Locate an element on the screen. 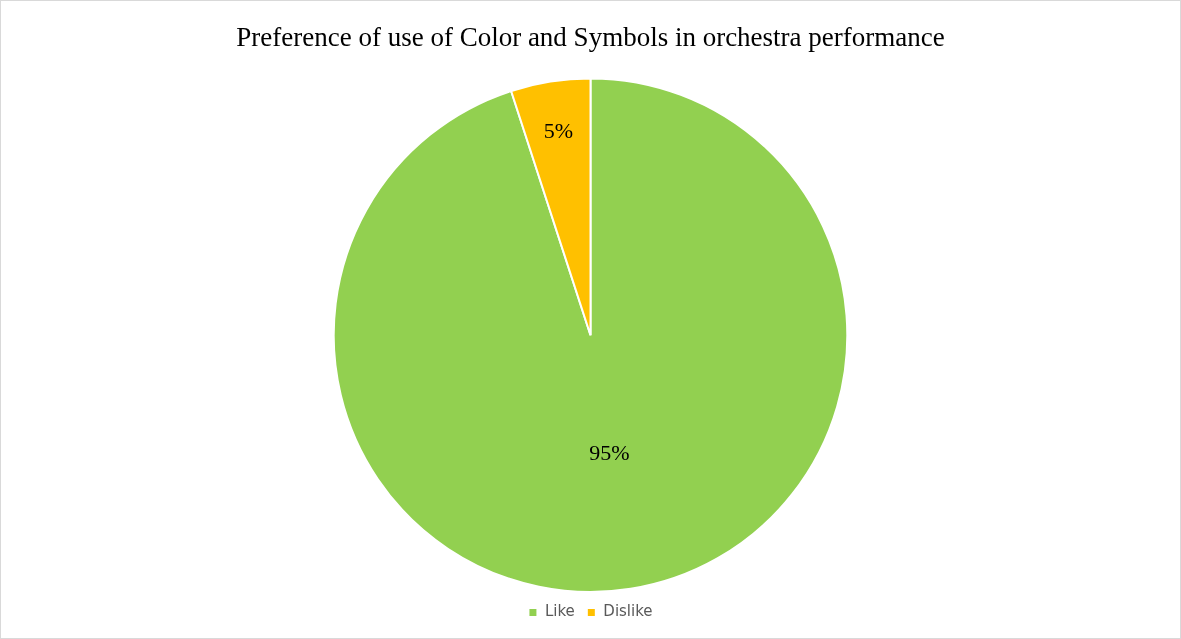 The width and height of the screenshot is (1181, 639). chart-title: Preference of use of Color and Symbols in orchestra performance is located at coordinates (590, 37).